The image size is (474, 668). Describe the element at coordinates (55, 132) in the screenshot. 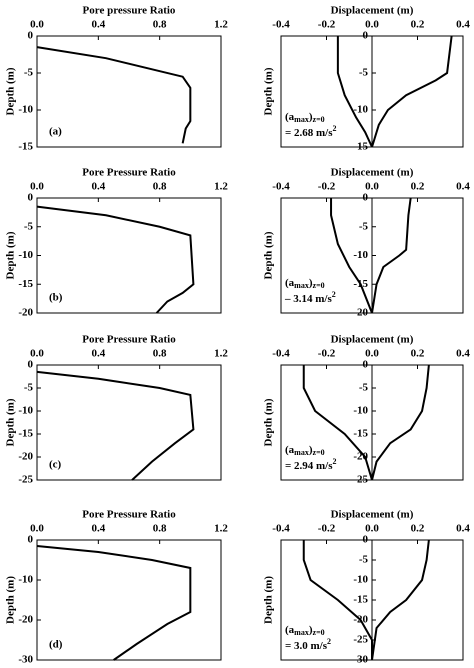

I see `panel-label: (a)` at that location.